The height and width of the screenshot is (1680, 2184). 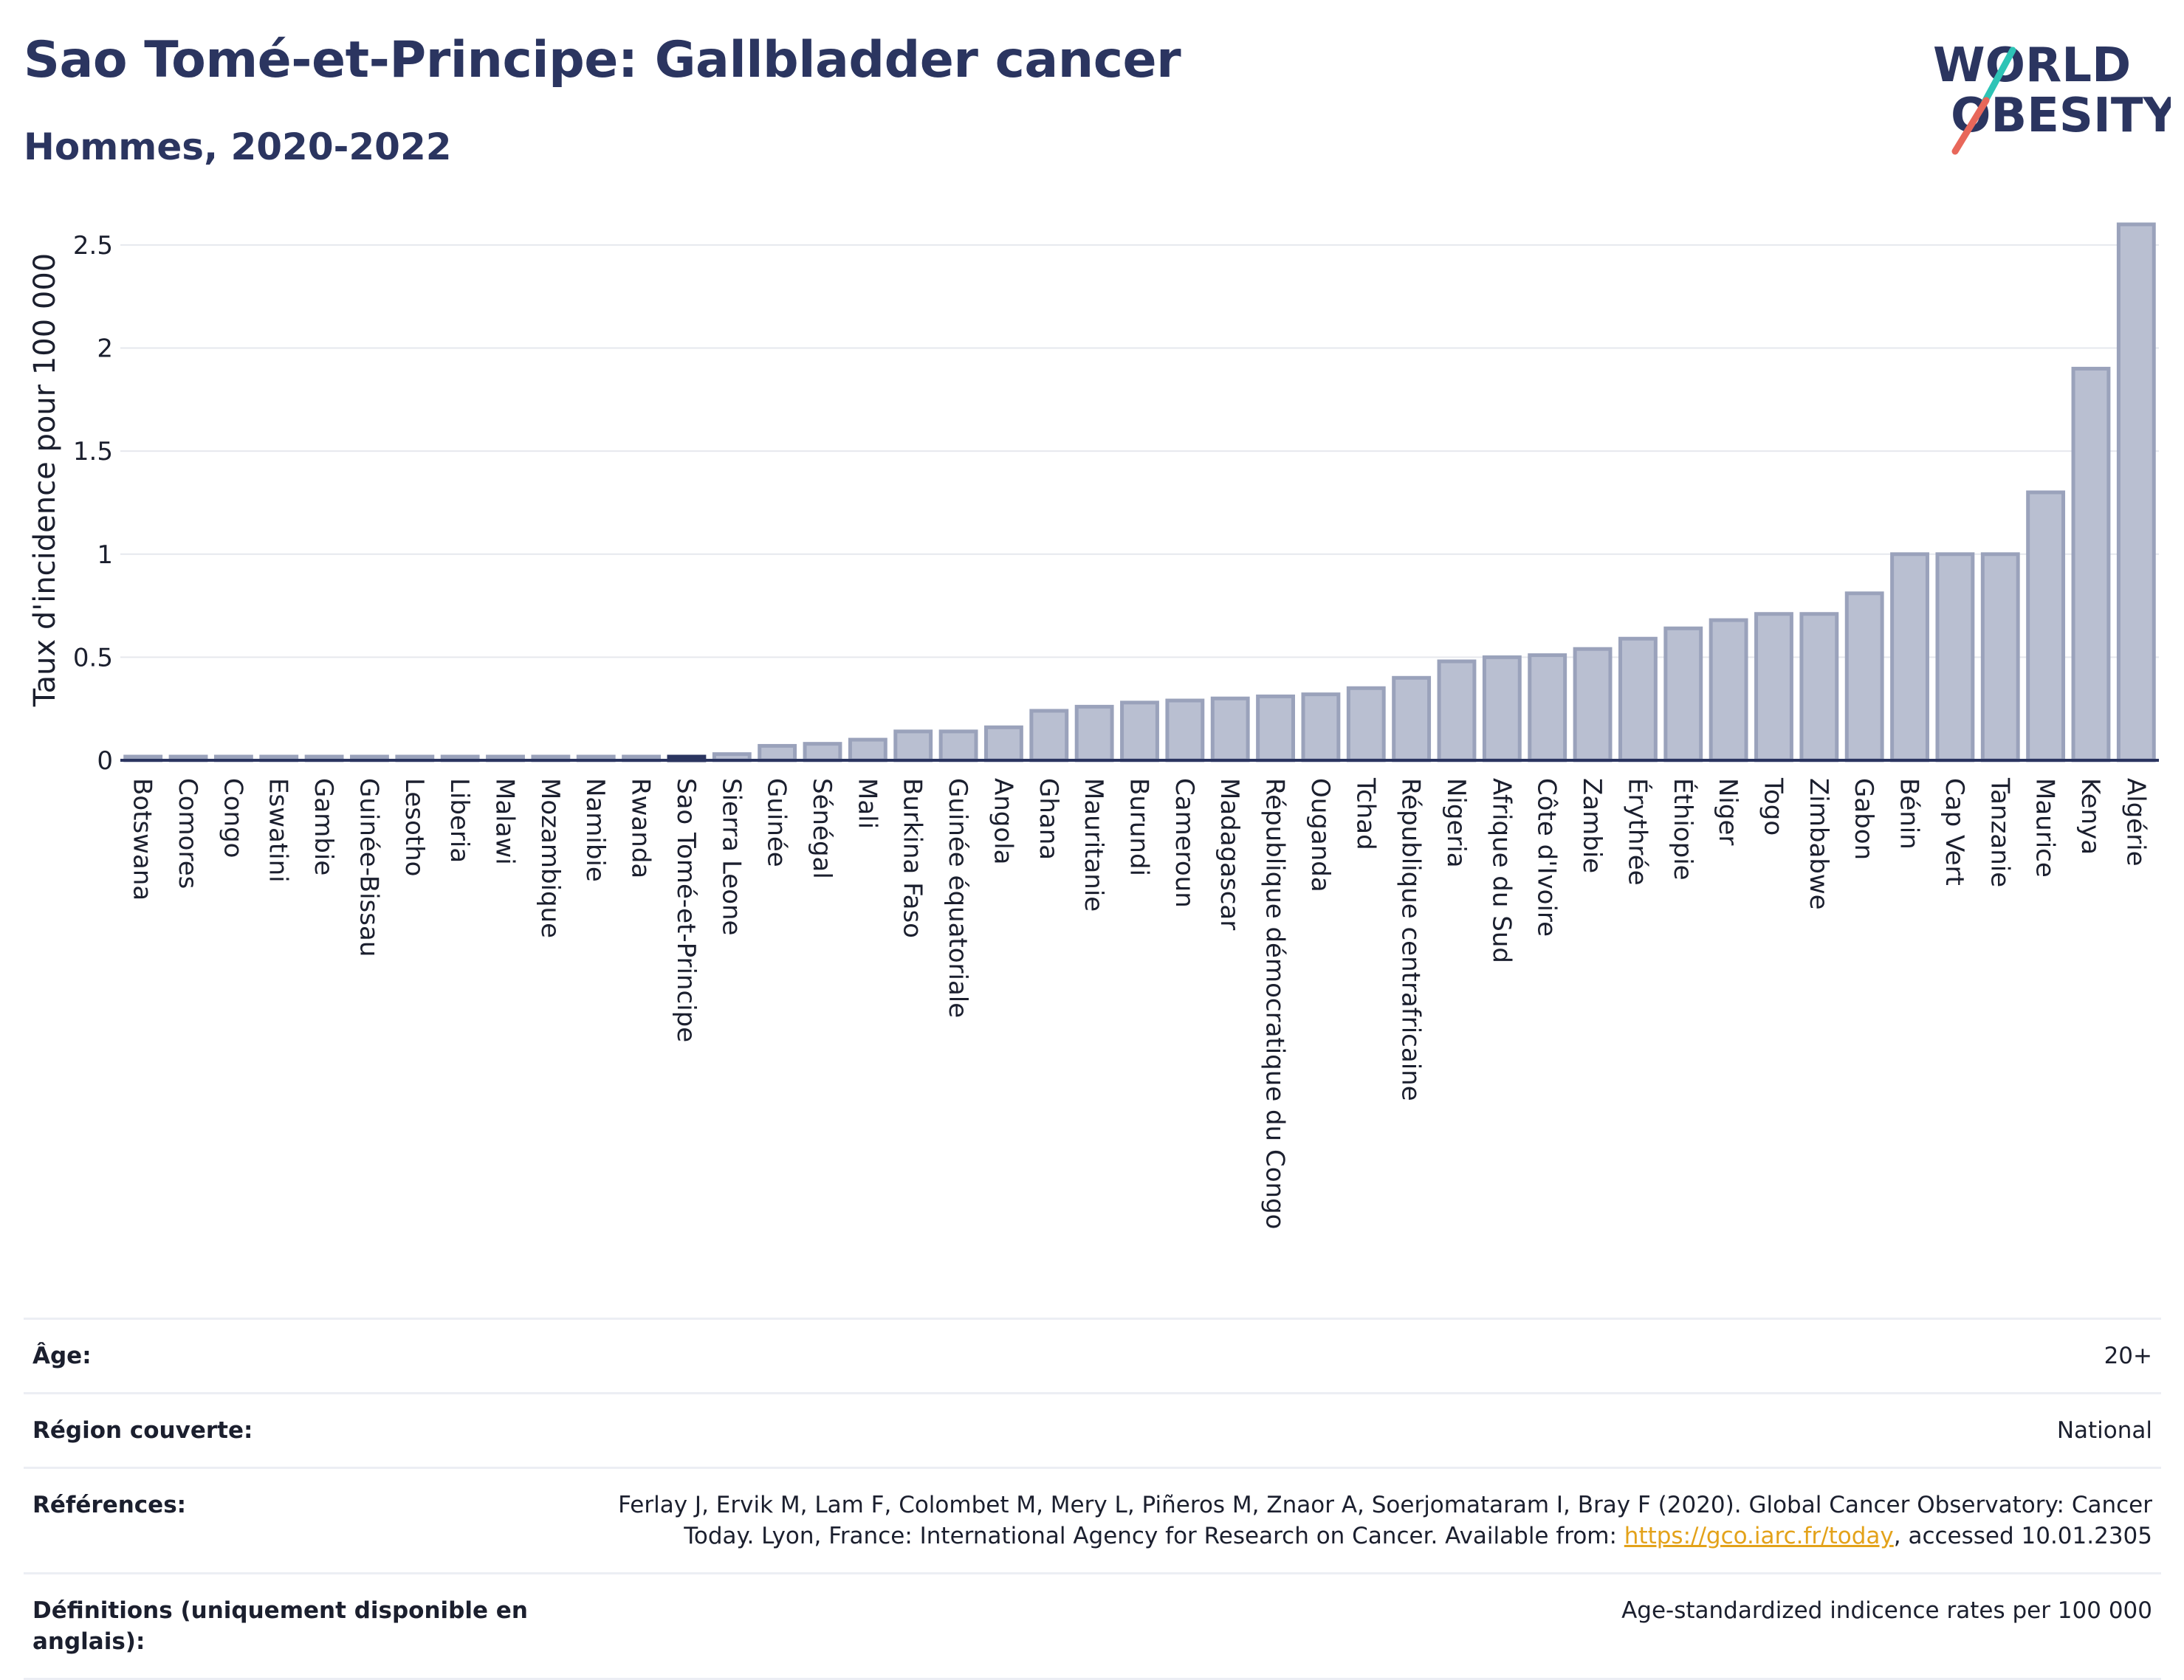 I want to click on region-value: National, so click(x=2104, y=1431).